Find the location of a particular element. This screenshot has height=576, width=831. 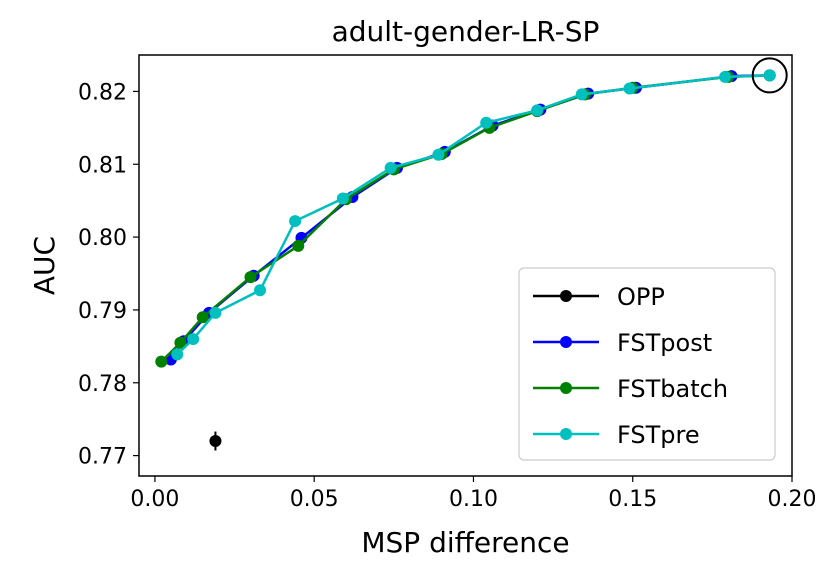

x-tick-label: 0.05 is located at coordinates (314, 499).